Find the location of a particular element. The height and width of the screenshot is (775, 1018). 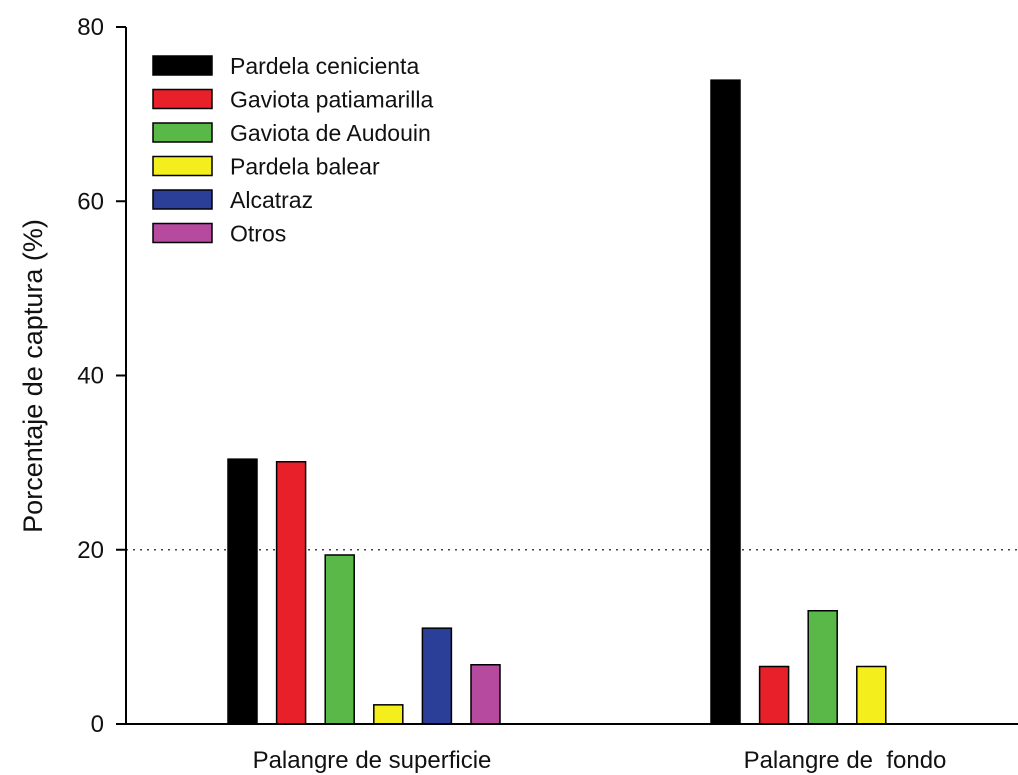

bar-gaviota-patiamarilla-superficie is located at coordinates (291, 593).